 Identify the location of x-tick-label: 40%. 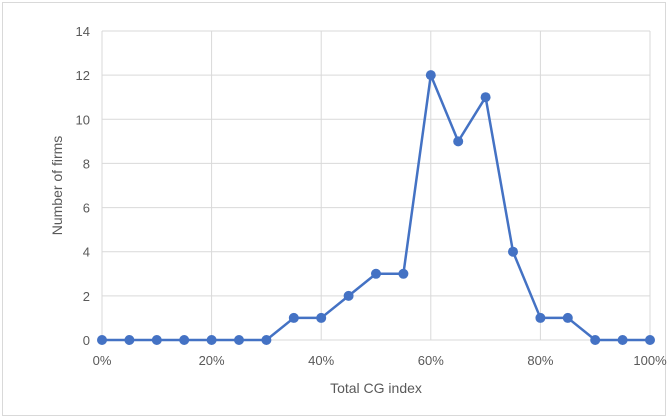
(321, 360).